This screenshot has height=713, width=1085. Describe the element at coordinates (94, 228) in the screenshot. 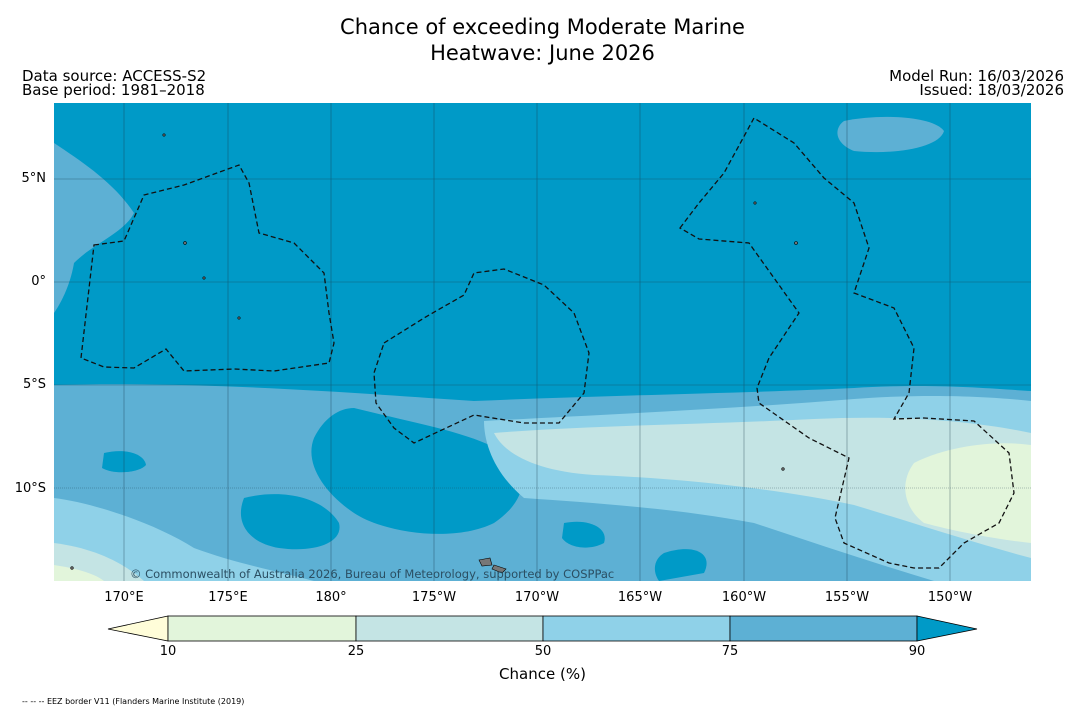

I see `zone-75-90-west` at that location.